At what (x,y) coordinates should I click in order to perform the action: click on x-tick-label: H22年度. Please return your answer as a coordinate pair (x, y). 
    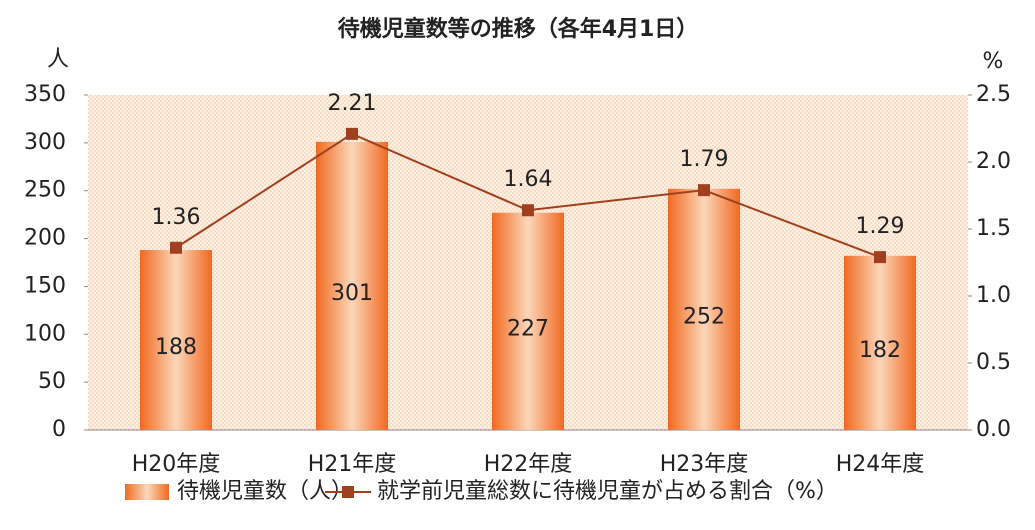
    Looking at the image, I should click on (528, 464).